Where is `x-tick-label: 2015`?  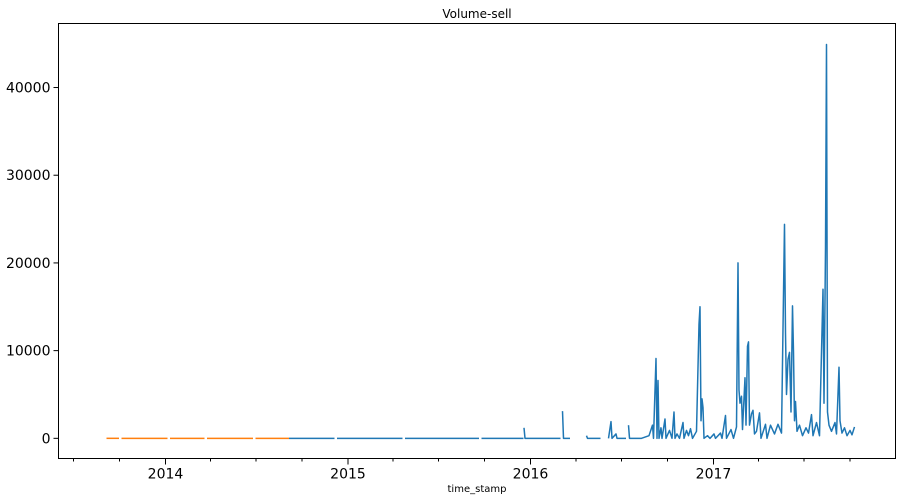
x-tick-label: 2015 is located at coordinates (348, 475).